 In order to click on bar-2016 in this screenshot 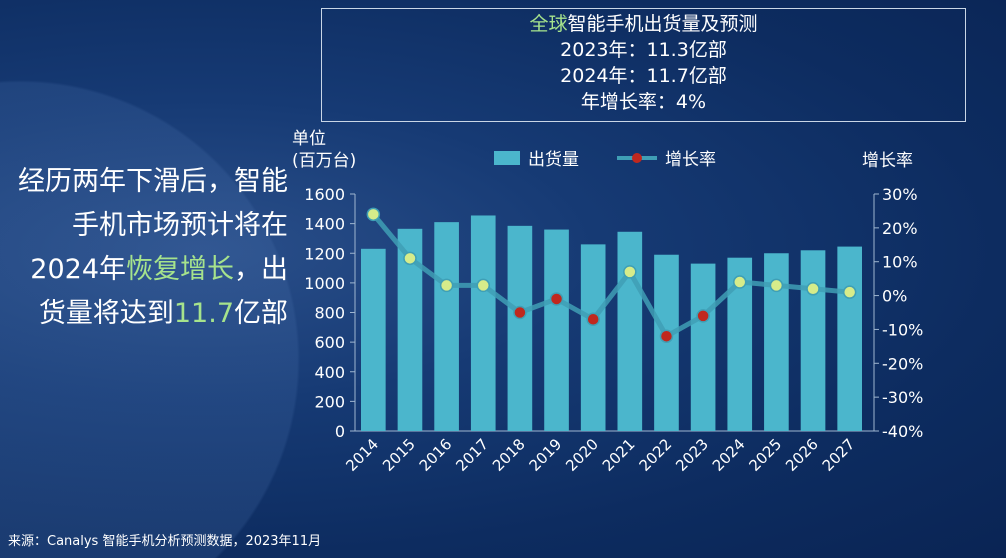, I will do `click(446, 326)`.